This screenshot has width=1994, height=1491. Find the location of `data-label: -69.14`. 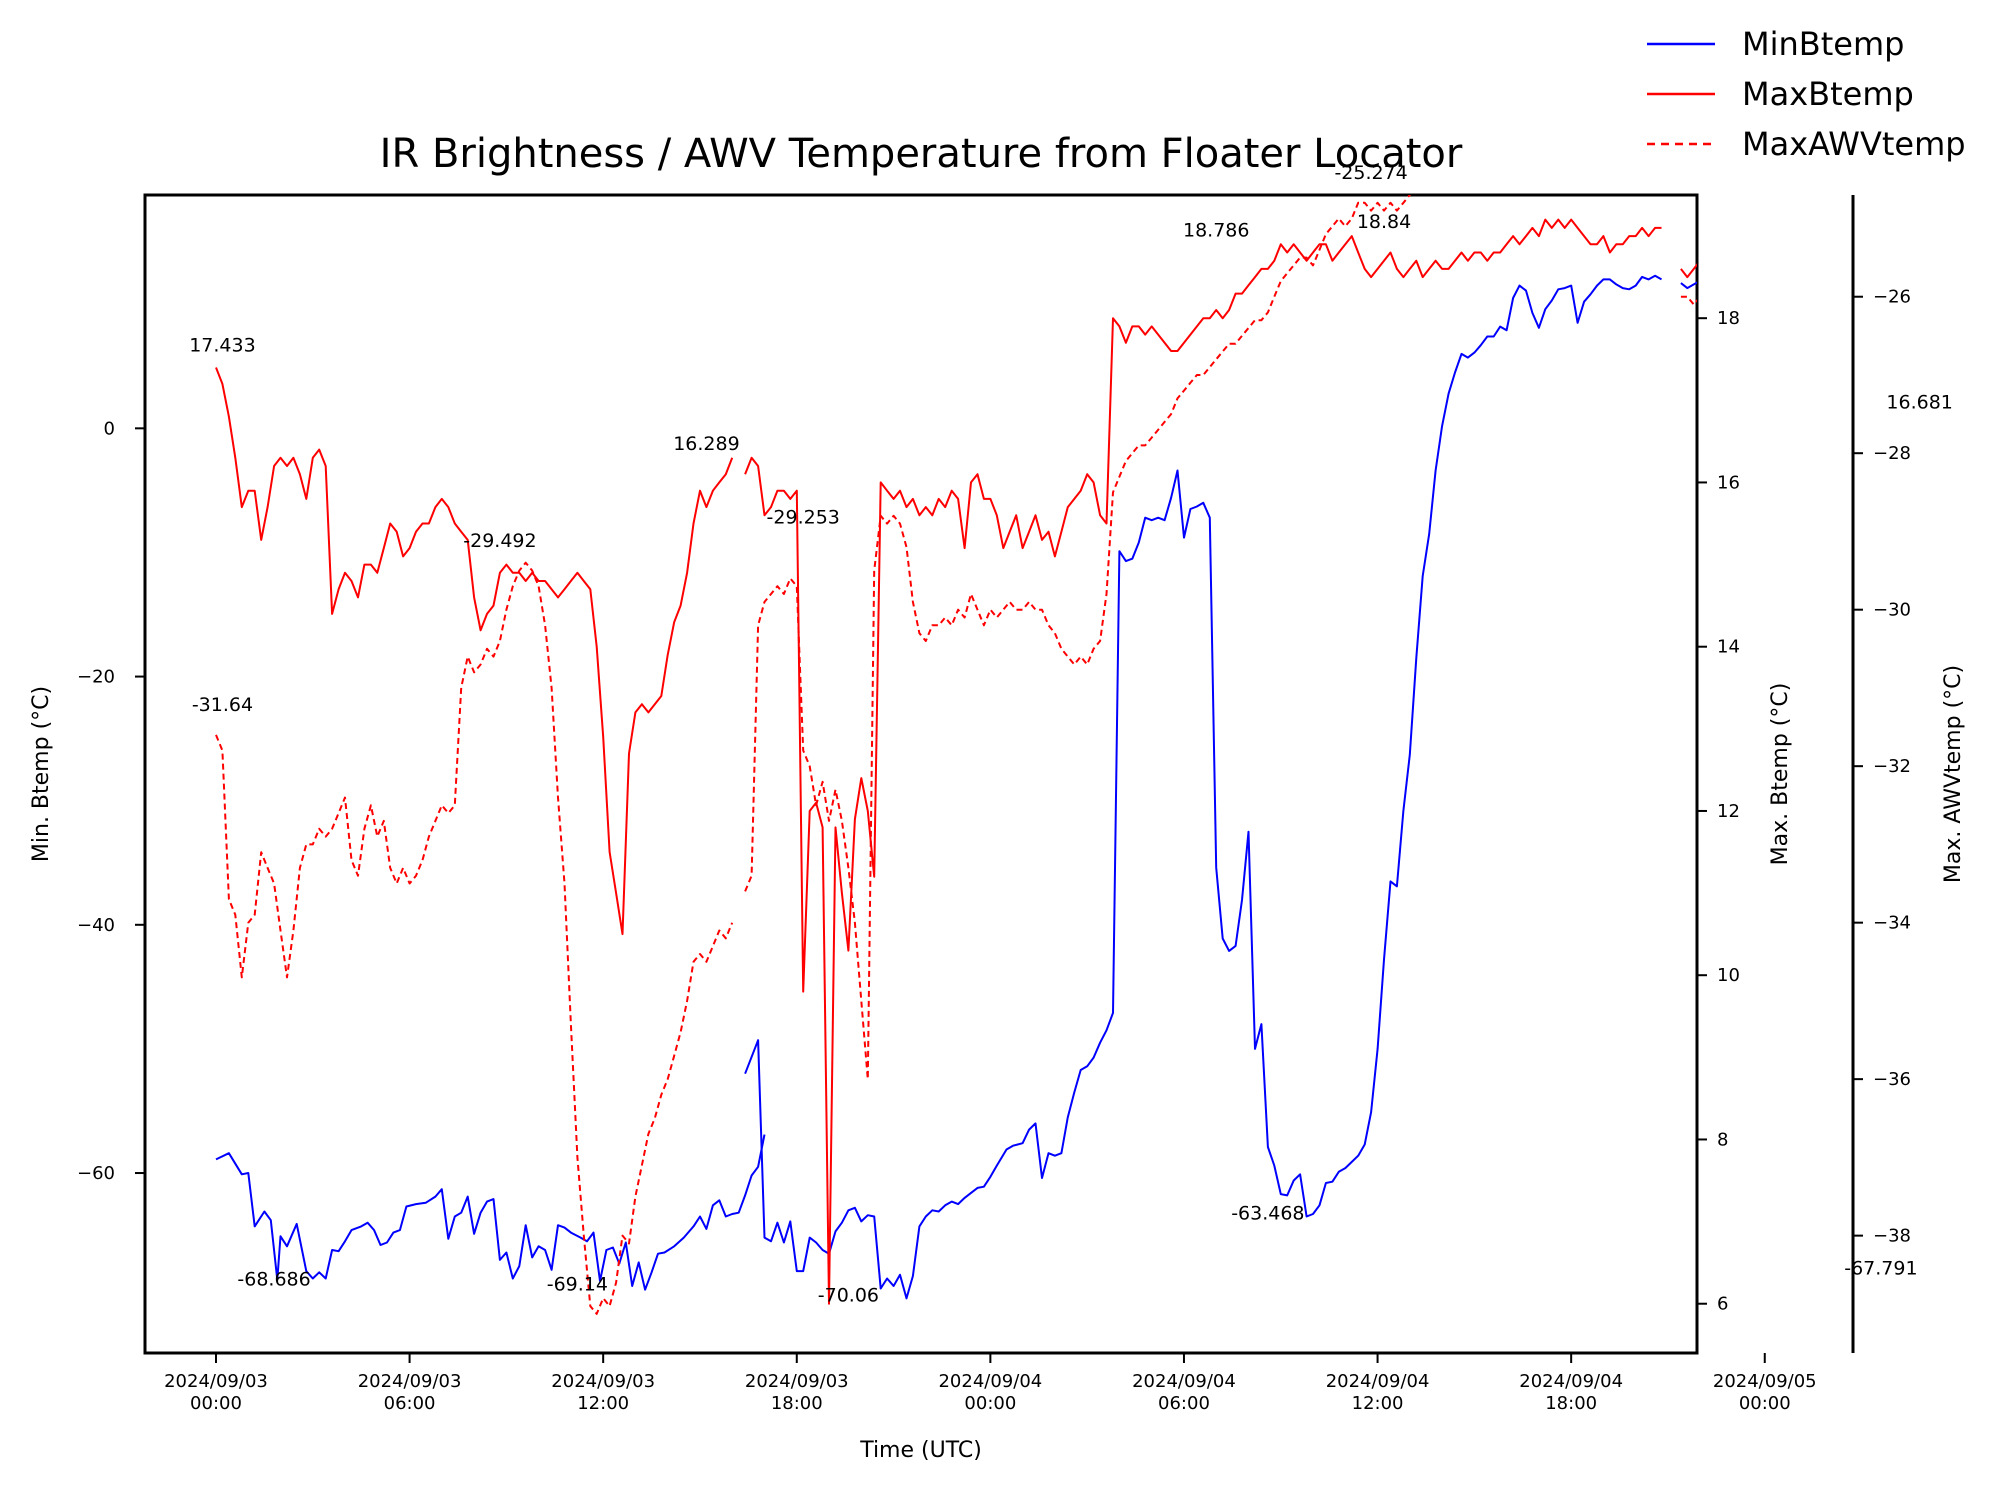

data-label: -69.14 is located at coordinates (577, 1284).